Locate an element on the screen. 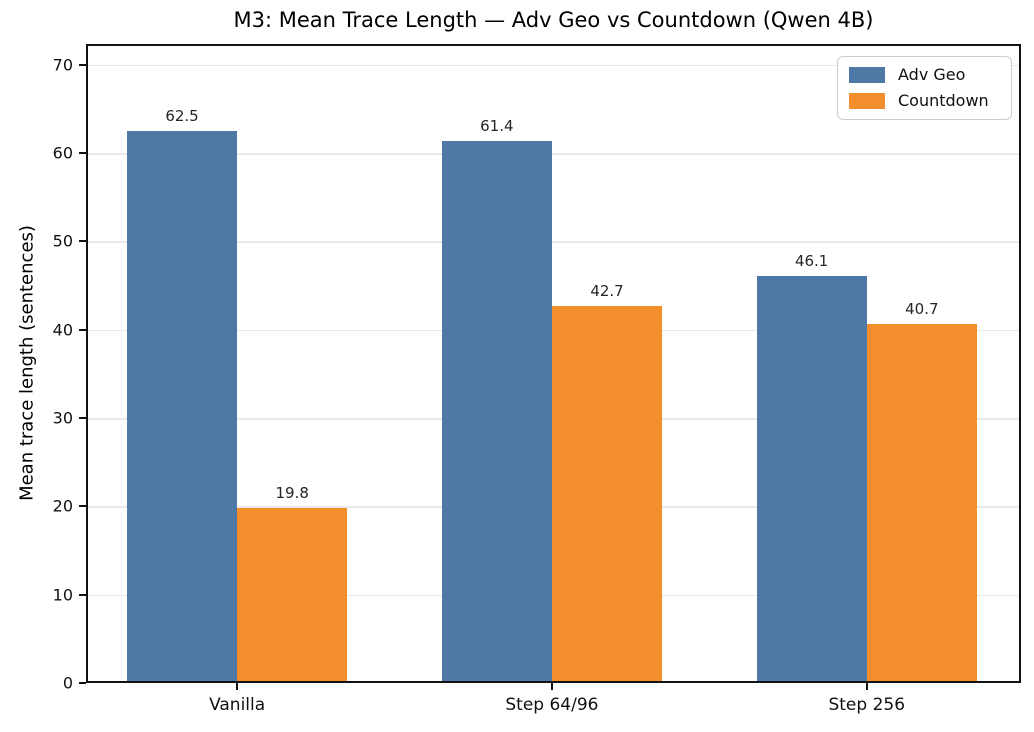 Image resolution: width=1034 pixels, height=732 pixels. y-tick-label: 60 is located at coordinates (62, 153).